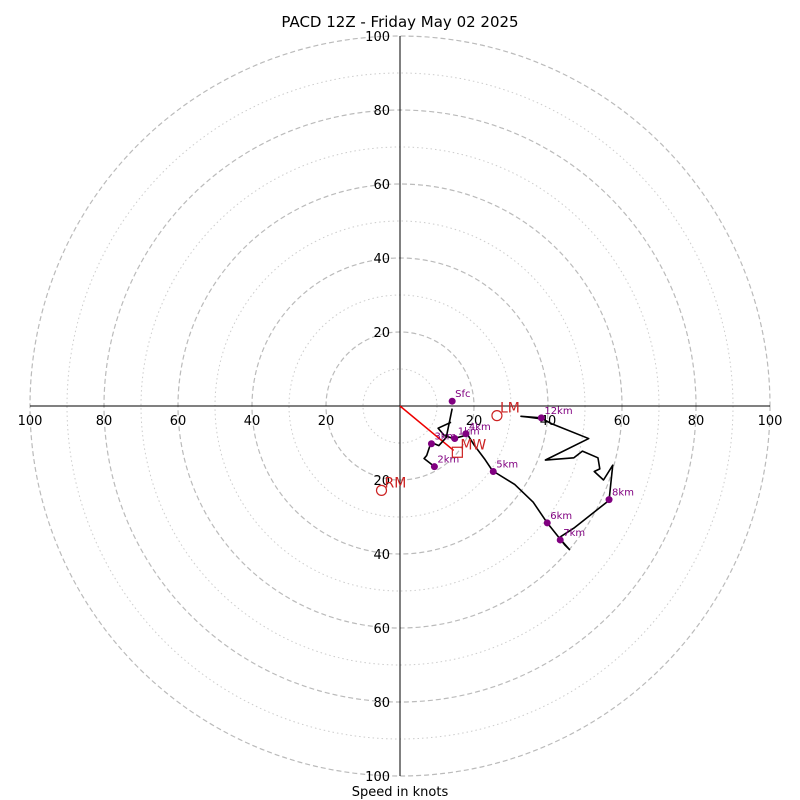 This screenshot has width=800, height=800. What do you see at coordinates (473, 445) in the screenshot?
I see `storm-motion-label: MW` at bounding box center [473, 445].